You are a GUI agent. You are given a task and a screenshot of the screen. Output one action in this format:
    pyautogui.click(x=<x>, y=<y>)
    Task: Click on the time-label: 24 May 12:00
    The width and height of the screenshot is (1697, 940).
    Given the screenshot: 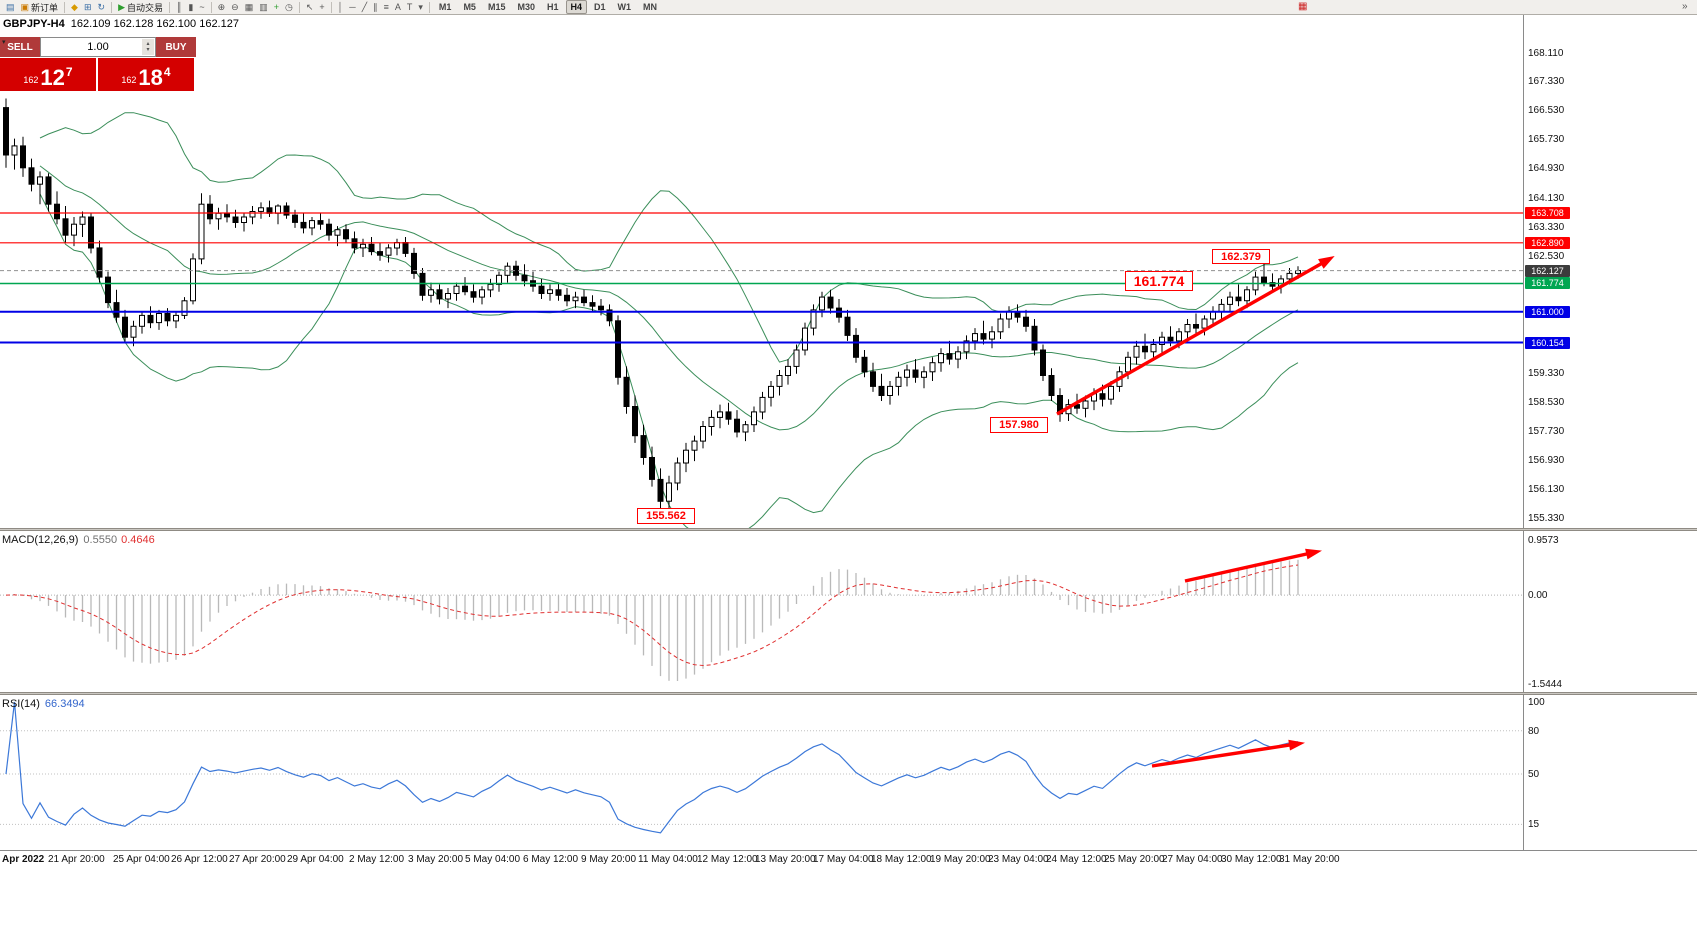 What is the action you would take?
    pyautogui.click(x=1076, y=859)
    